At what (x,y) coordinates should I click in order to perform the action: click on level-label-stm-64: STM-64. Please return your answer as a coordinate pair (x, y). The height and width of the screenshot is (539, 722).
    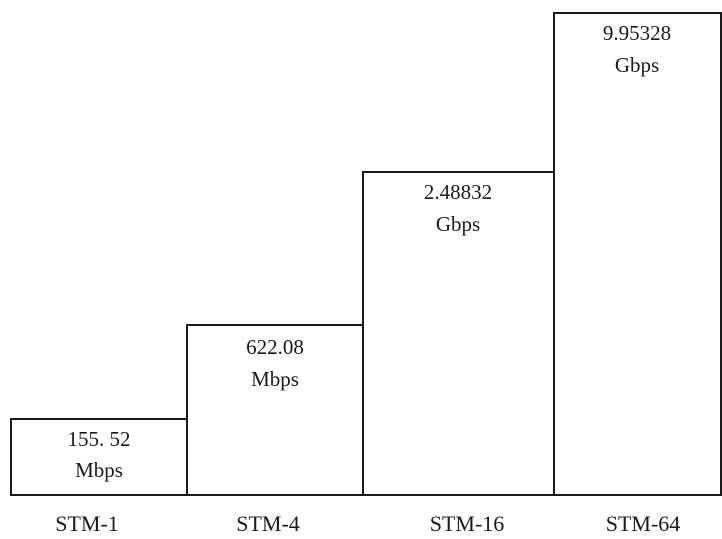
    Looking at the image, I should click on (643, 523).